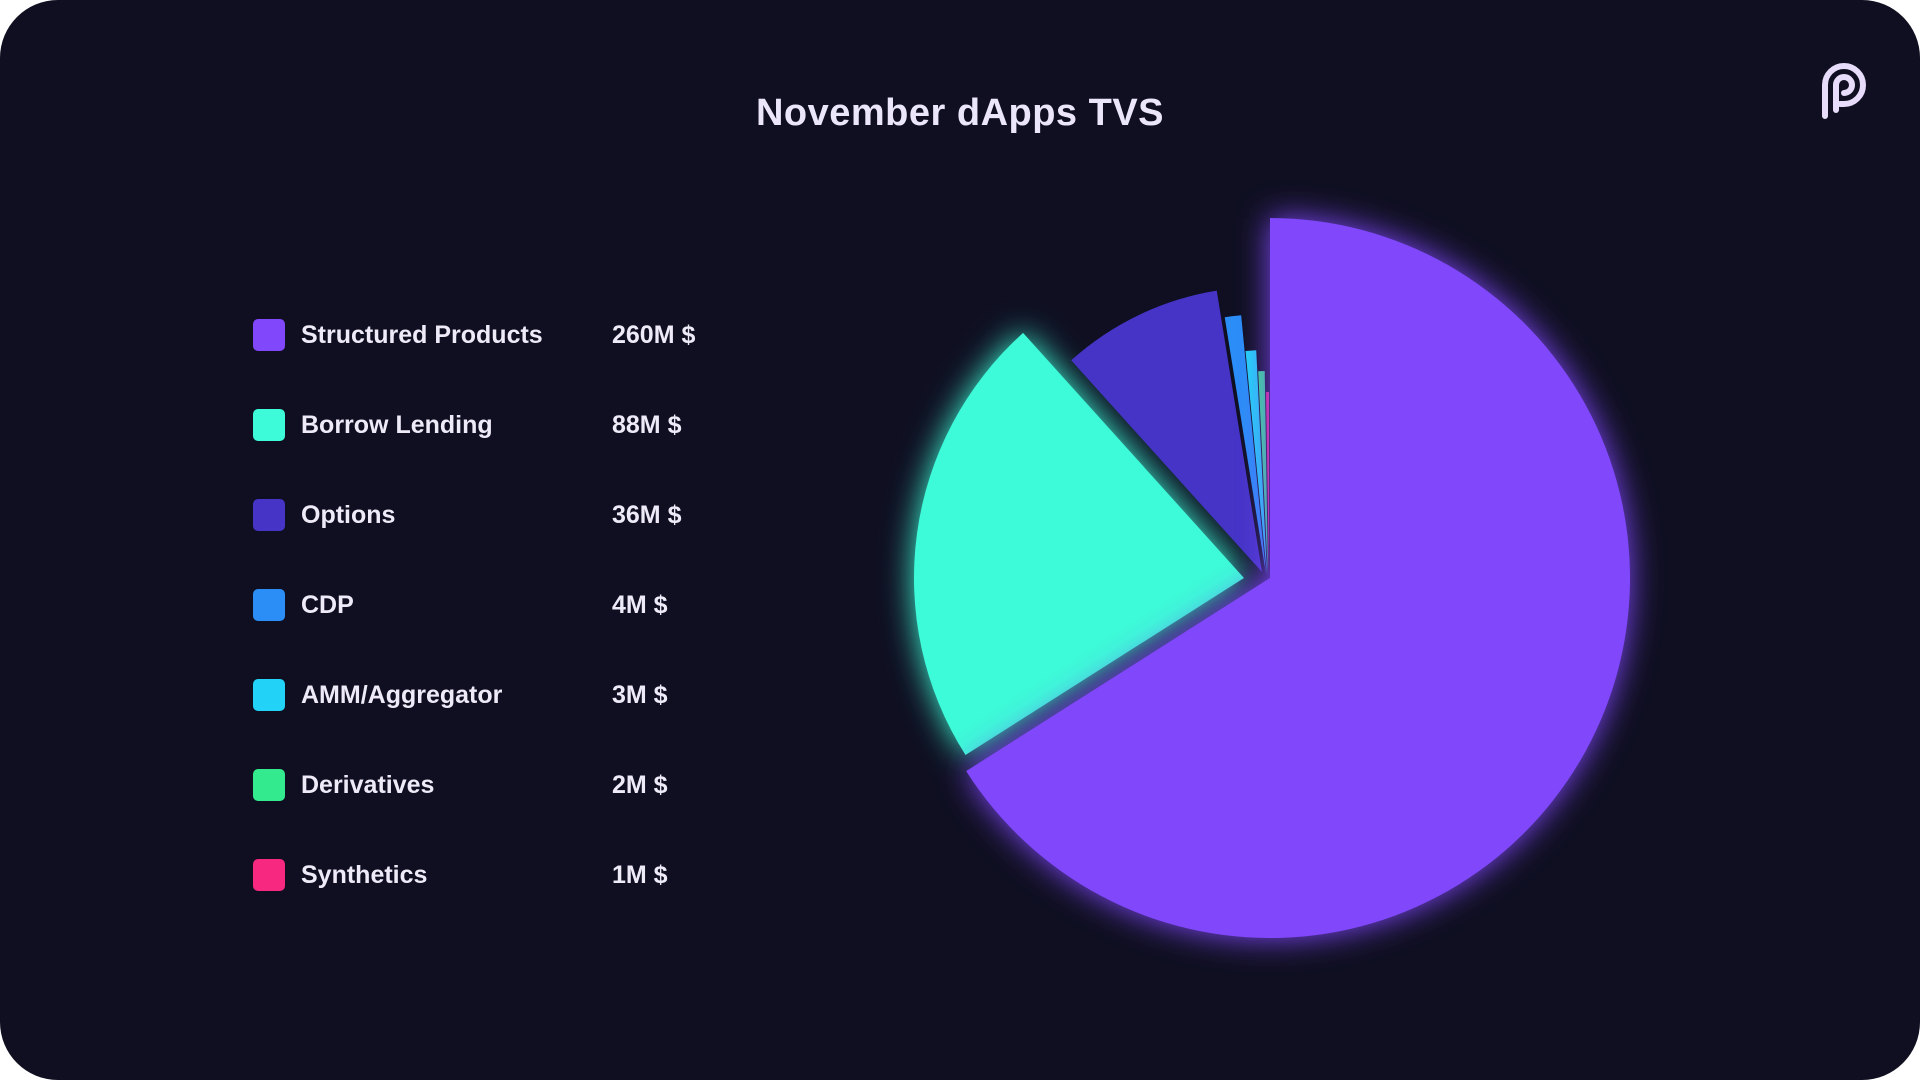  Describe the element at coordinates (513, 515) in the screenshot. I see `legend-item-options: Options 36M $` at that location.